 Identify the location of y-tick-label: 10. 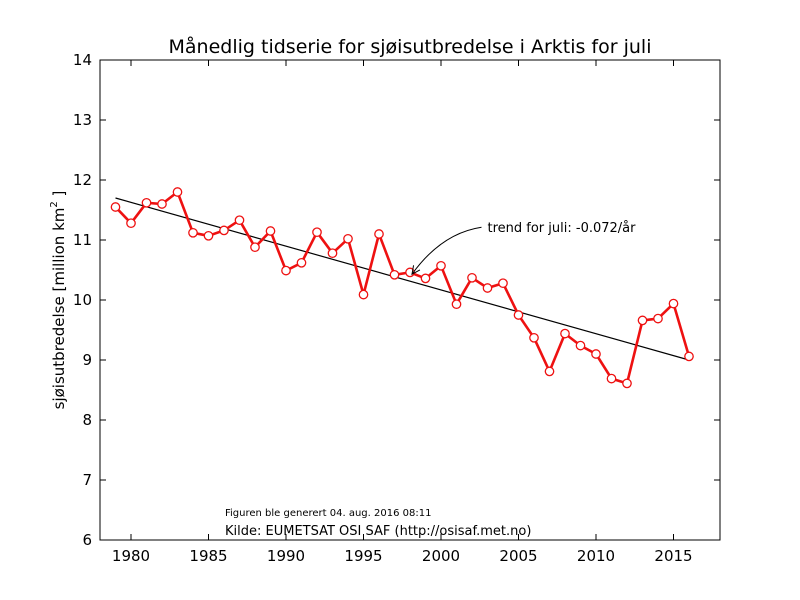
(82, 300).